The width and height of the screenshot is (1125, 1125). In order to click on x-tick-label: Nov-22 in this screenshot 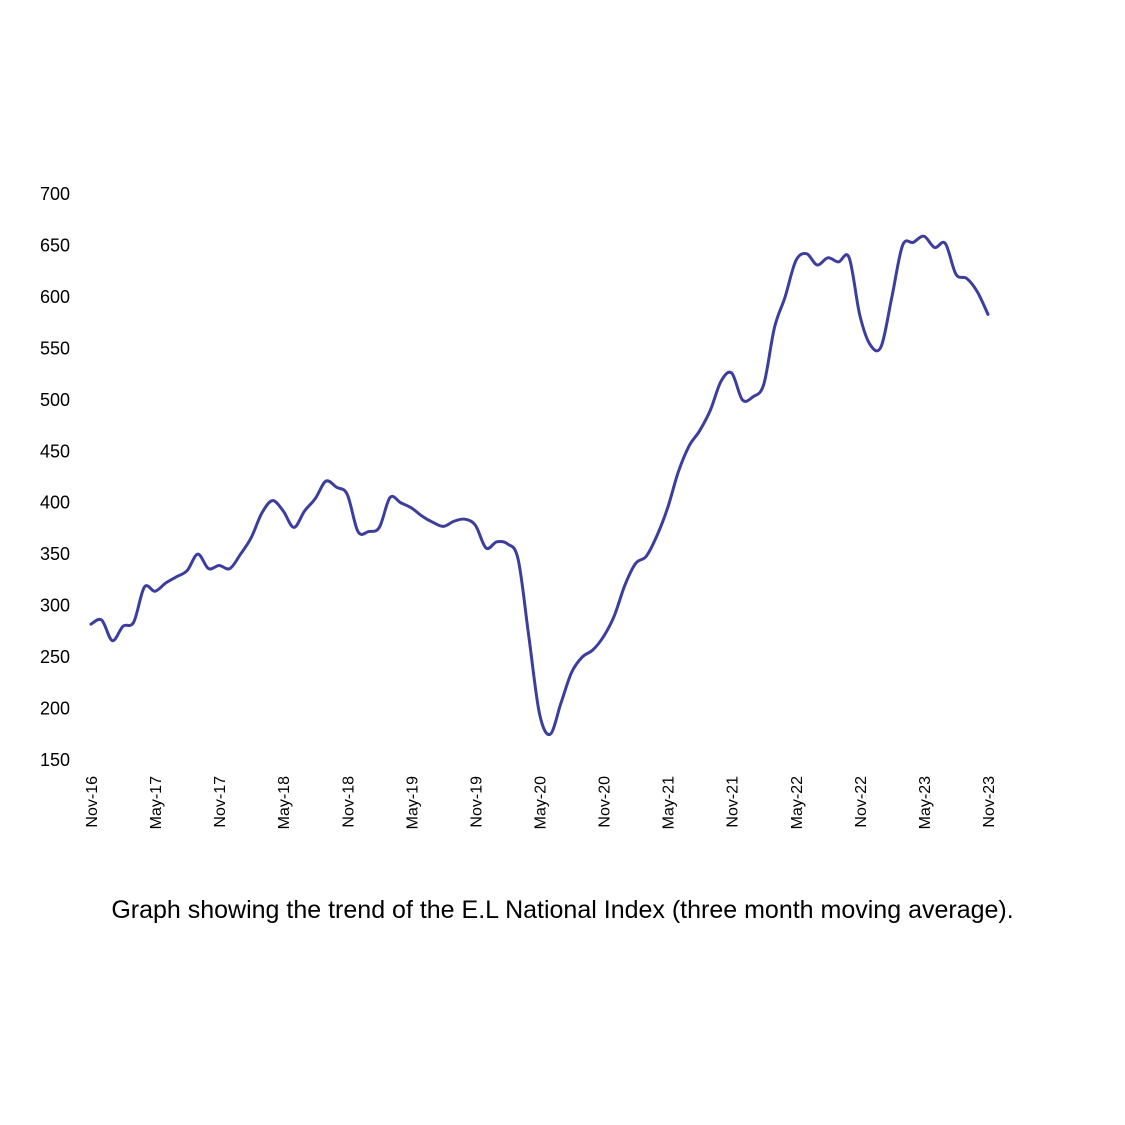, I will do `click(861, 802)`.